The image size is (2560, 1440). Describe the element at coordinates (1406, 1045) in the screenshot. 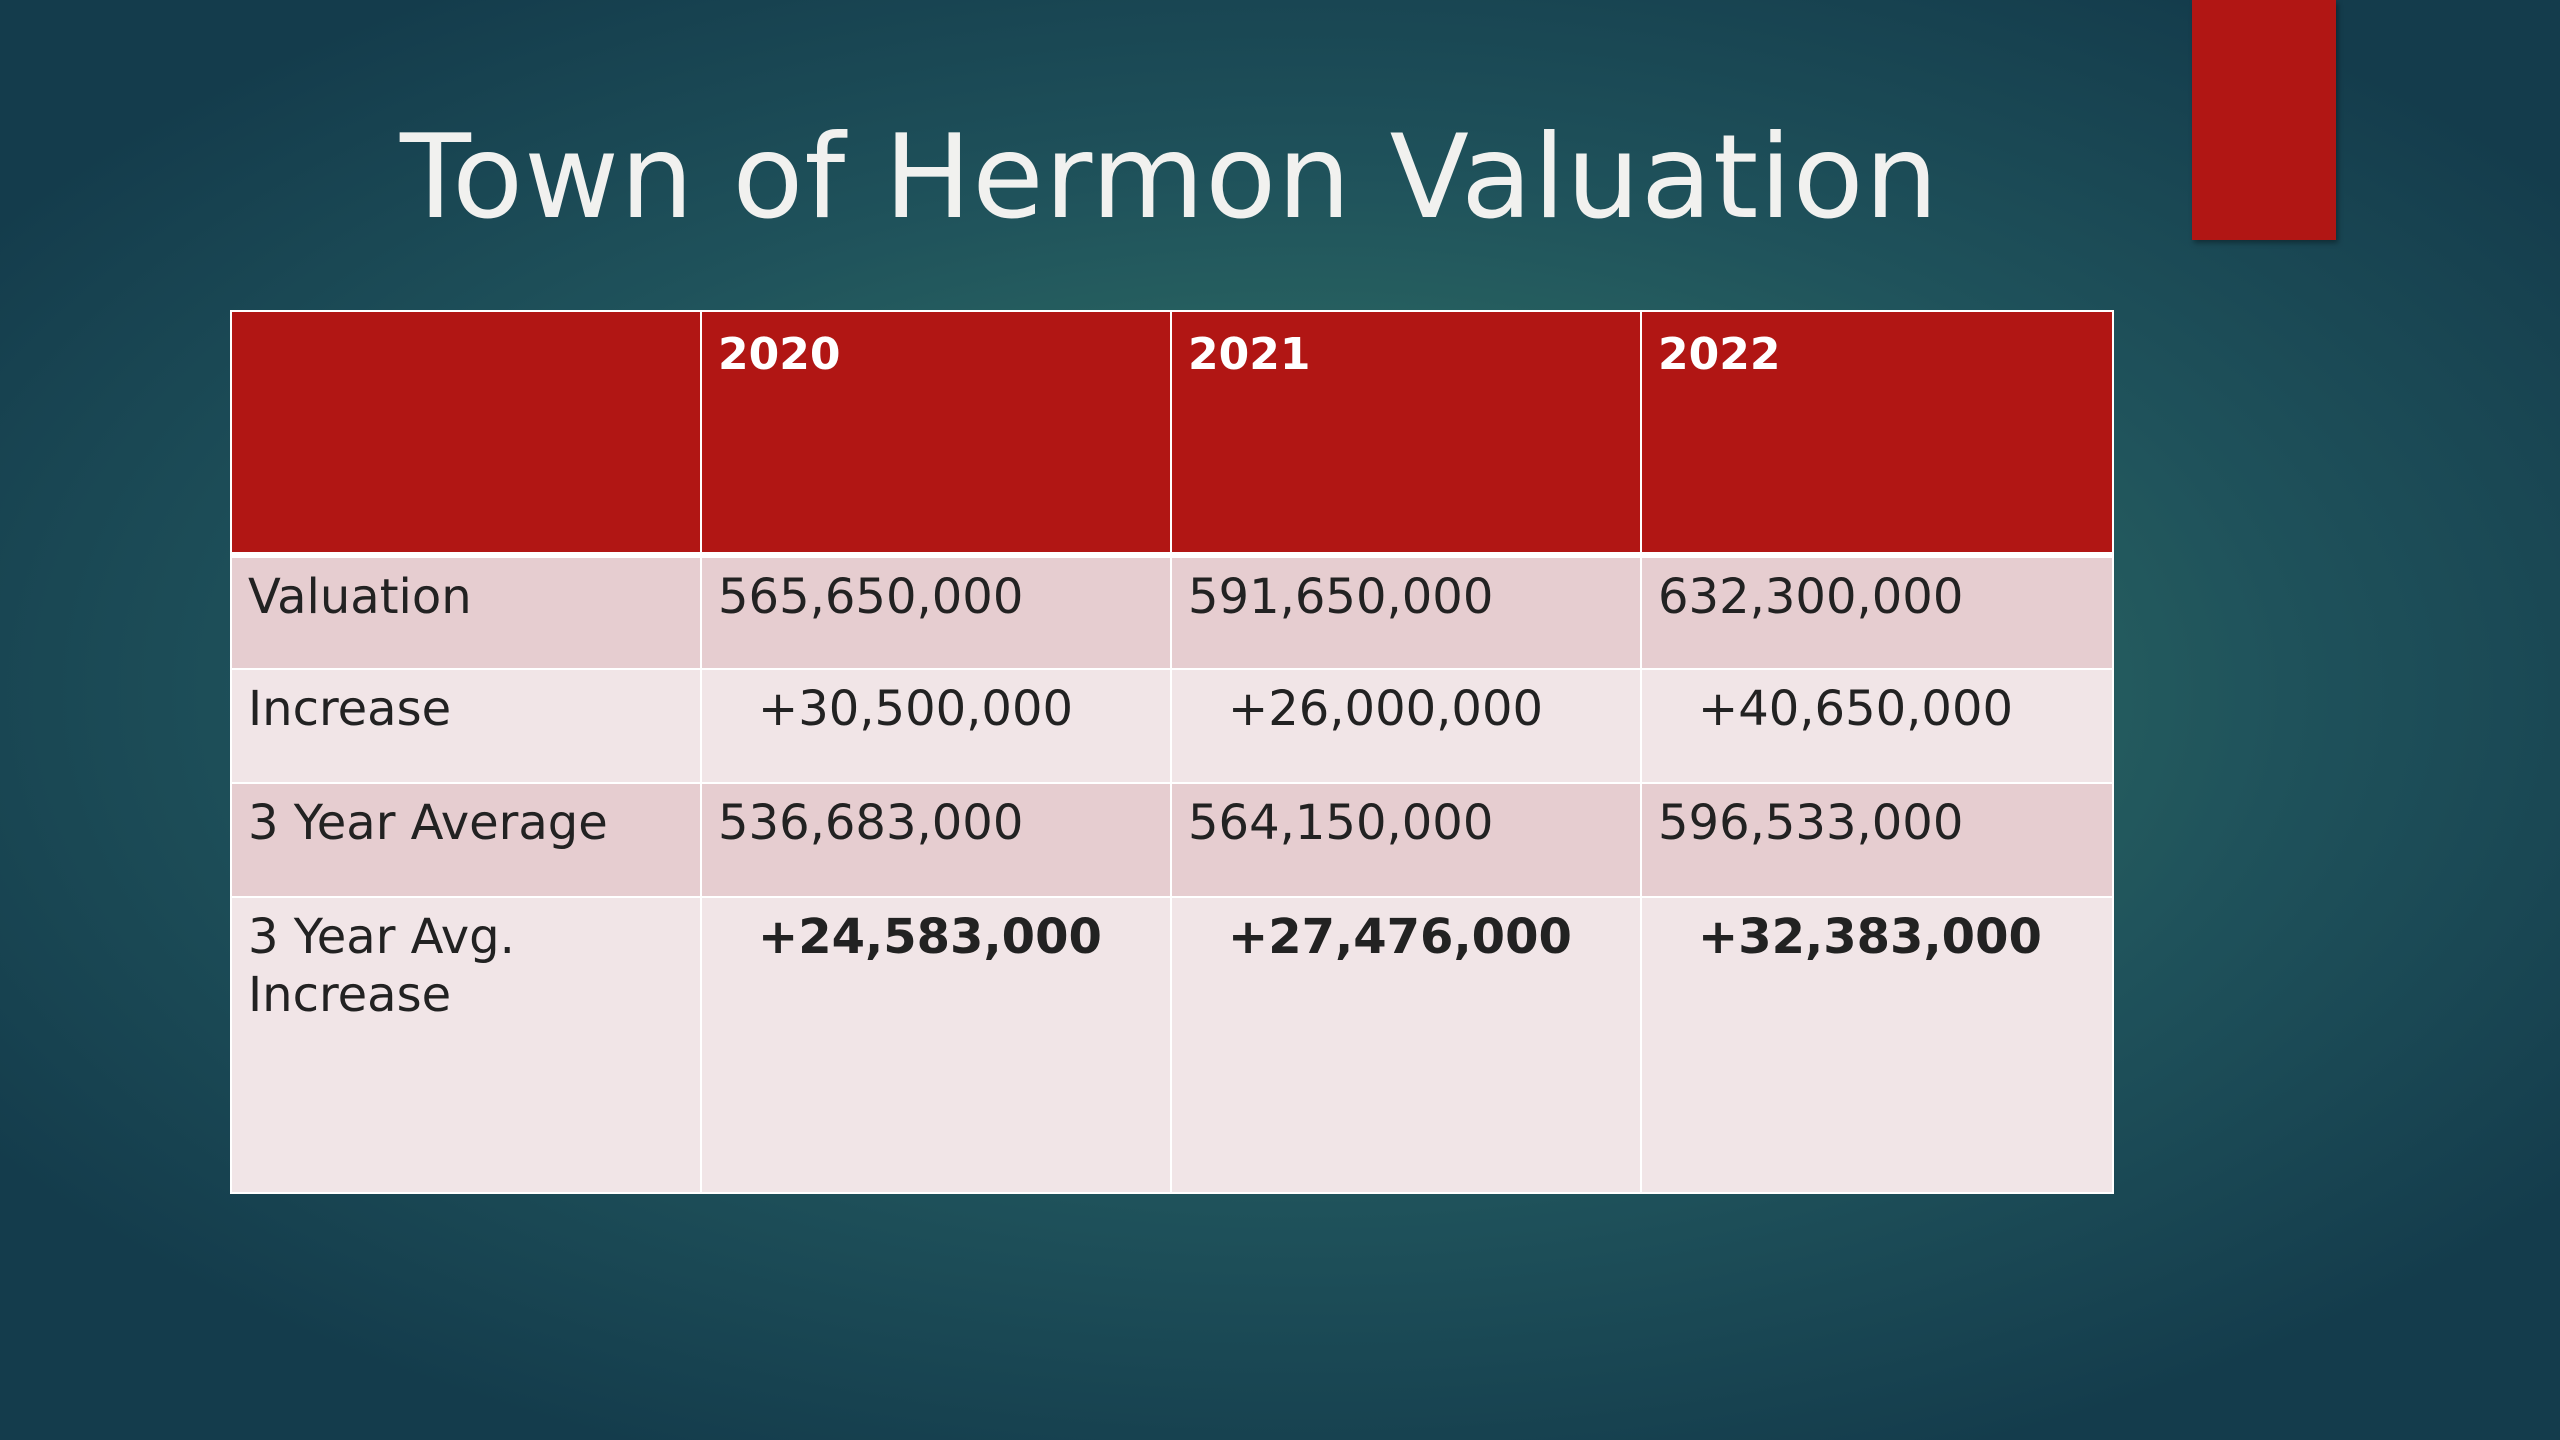

I see `table-cell: +27,476,000` at that location.